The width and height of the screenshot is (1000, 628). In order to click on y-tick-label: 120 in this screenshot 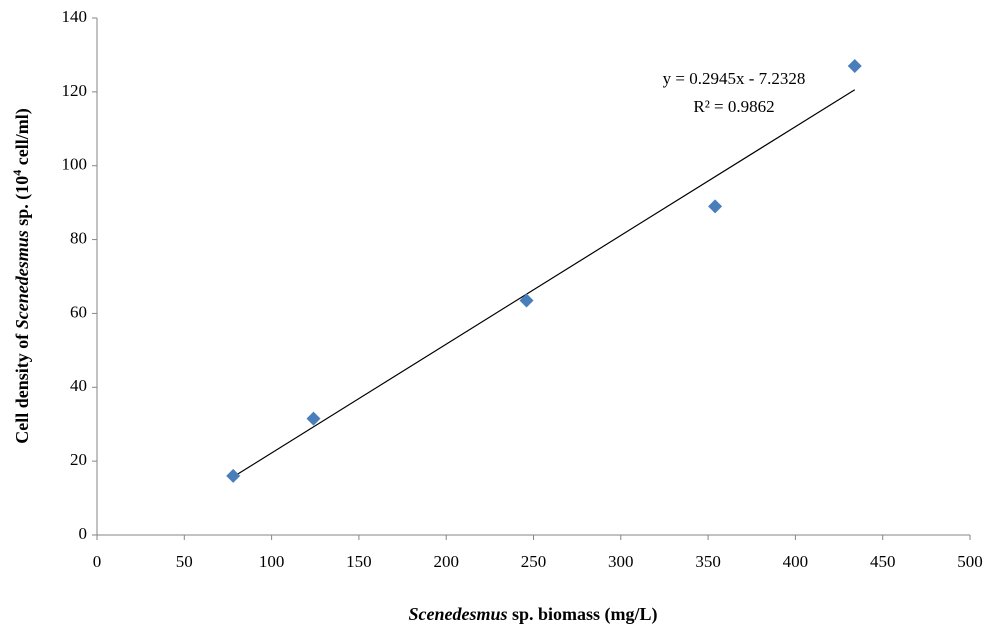, I will do `click(75, 90)`.